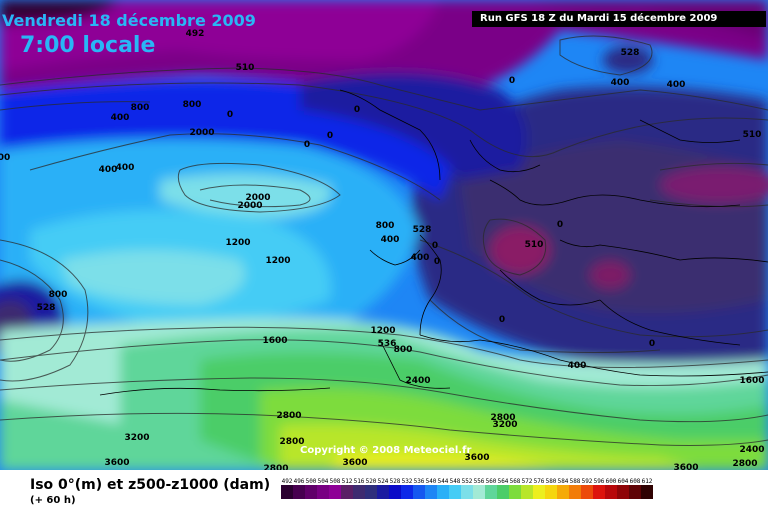 This screenshot has height=512, width=768. Describe the element at coordinates (563, 481) in the screenshot. I see `scale-label: 584` at that location.